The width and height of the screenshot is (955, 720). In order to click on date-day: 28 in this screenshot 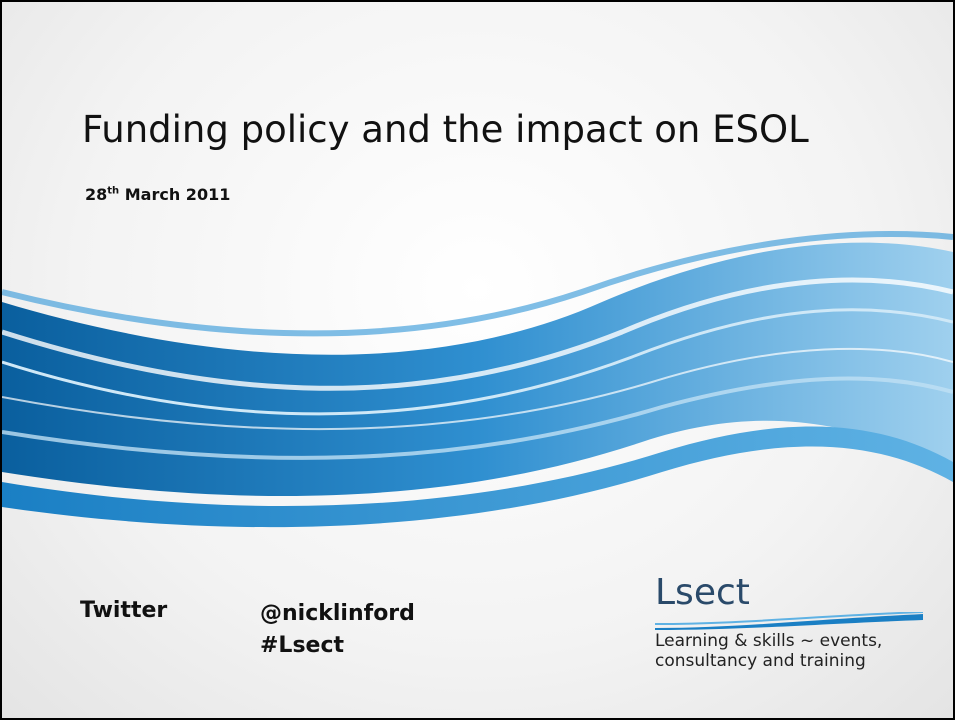, I will do `click(96, 194)`.